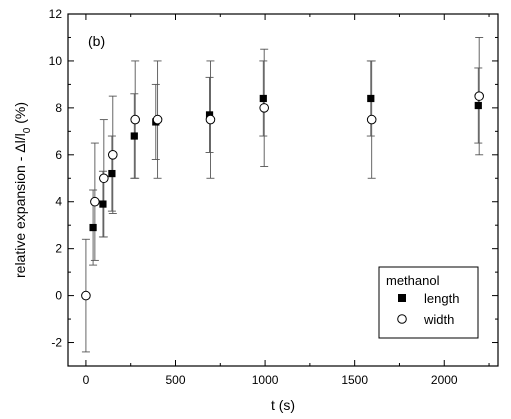 Image resolution: width=511 pixels, height=419 pixels. Describe the element at coordinates (354, 380) in the screenshot. I see `x-tick-label: 1500` at that location.